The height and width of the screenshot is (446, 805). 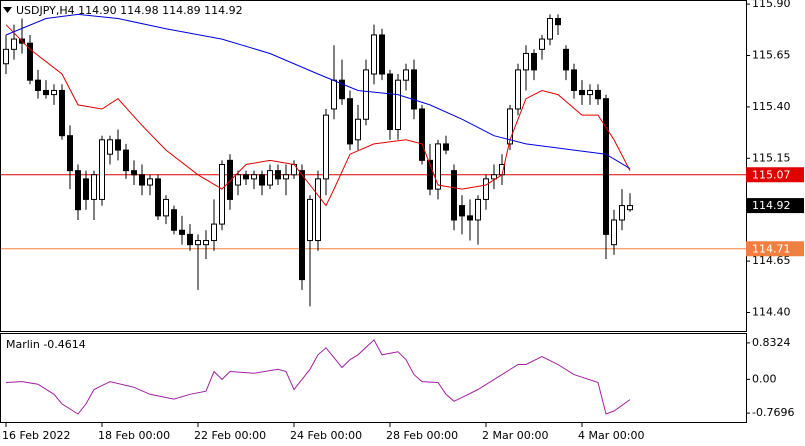 I want to click on y-tick-label: 115.40, so click(x=771, y=106).